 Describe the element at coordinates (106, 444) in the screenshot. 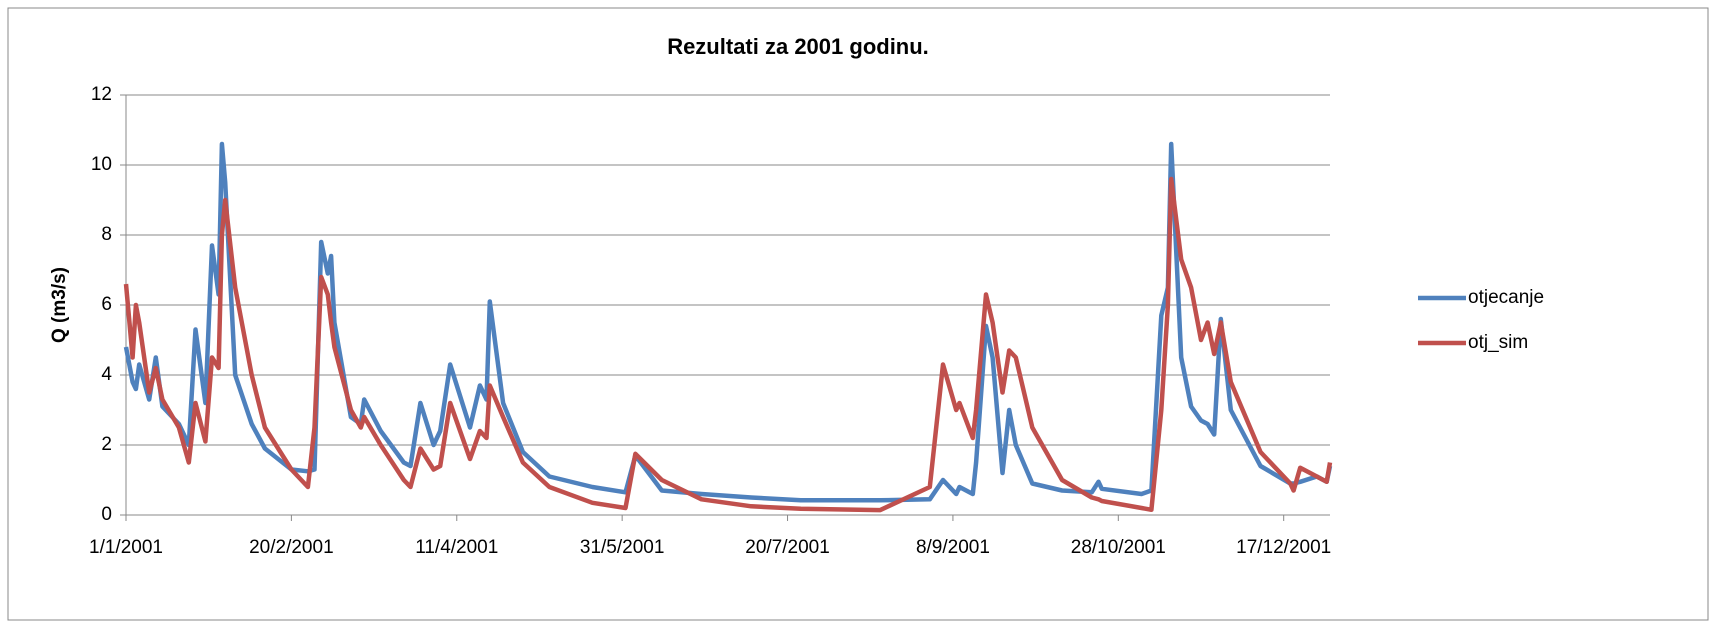

I see `y-tick-label: 2` at that location.